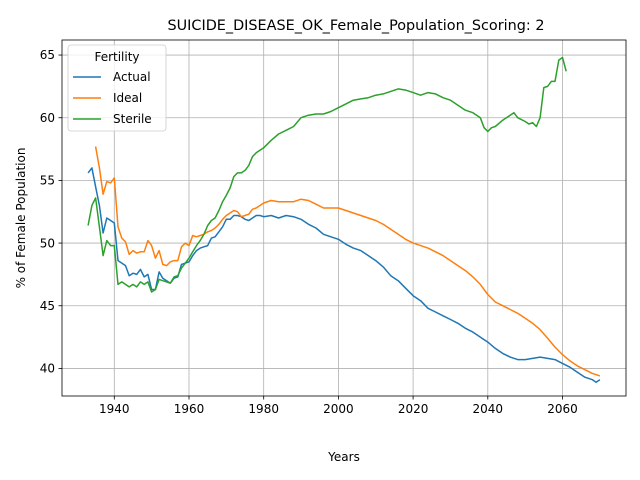  Describe the element at coordinates (51, 212) in the screenshot. I see `y-axis-ticks: 40 45 50 55 60 65` at that location.